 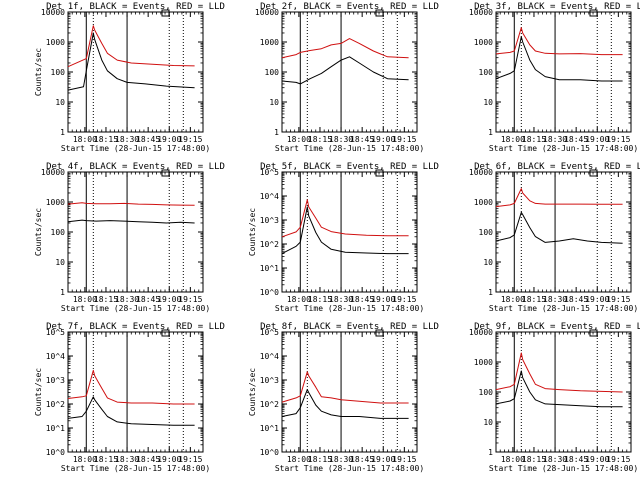 What do you see at coordinates (349, 167) in the screenshot?
I see `chart-title: Det 5f, BLACK = Events, RED = LLD` at bounding box center [349, 167].